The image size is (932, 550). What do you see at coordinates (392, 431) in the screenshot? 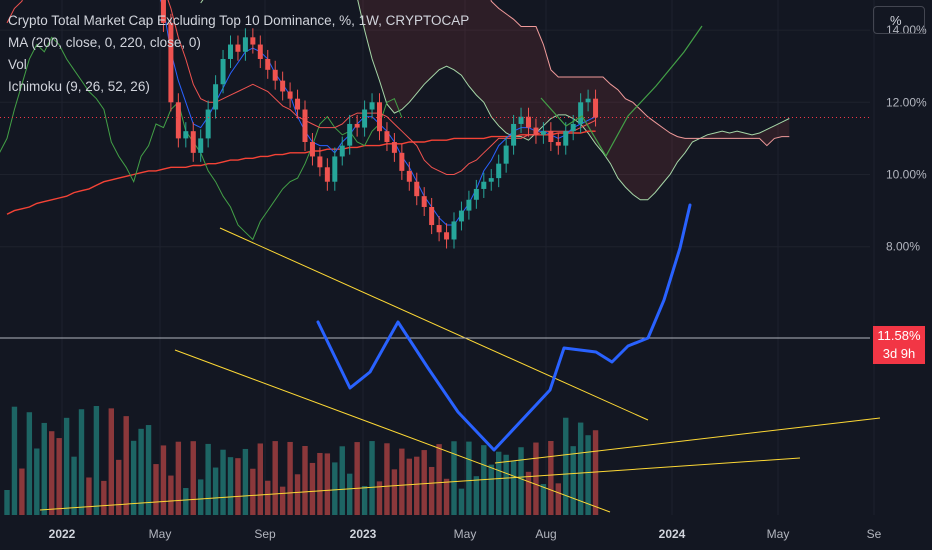
I see `trendline-lower` at bounding box center [392, 431].